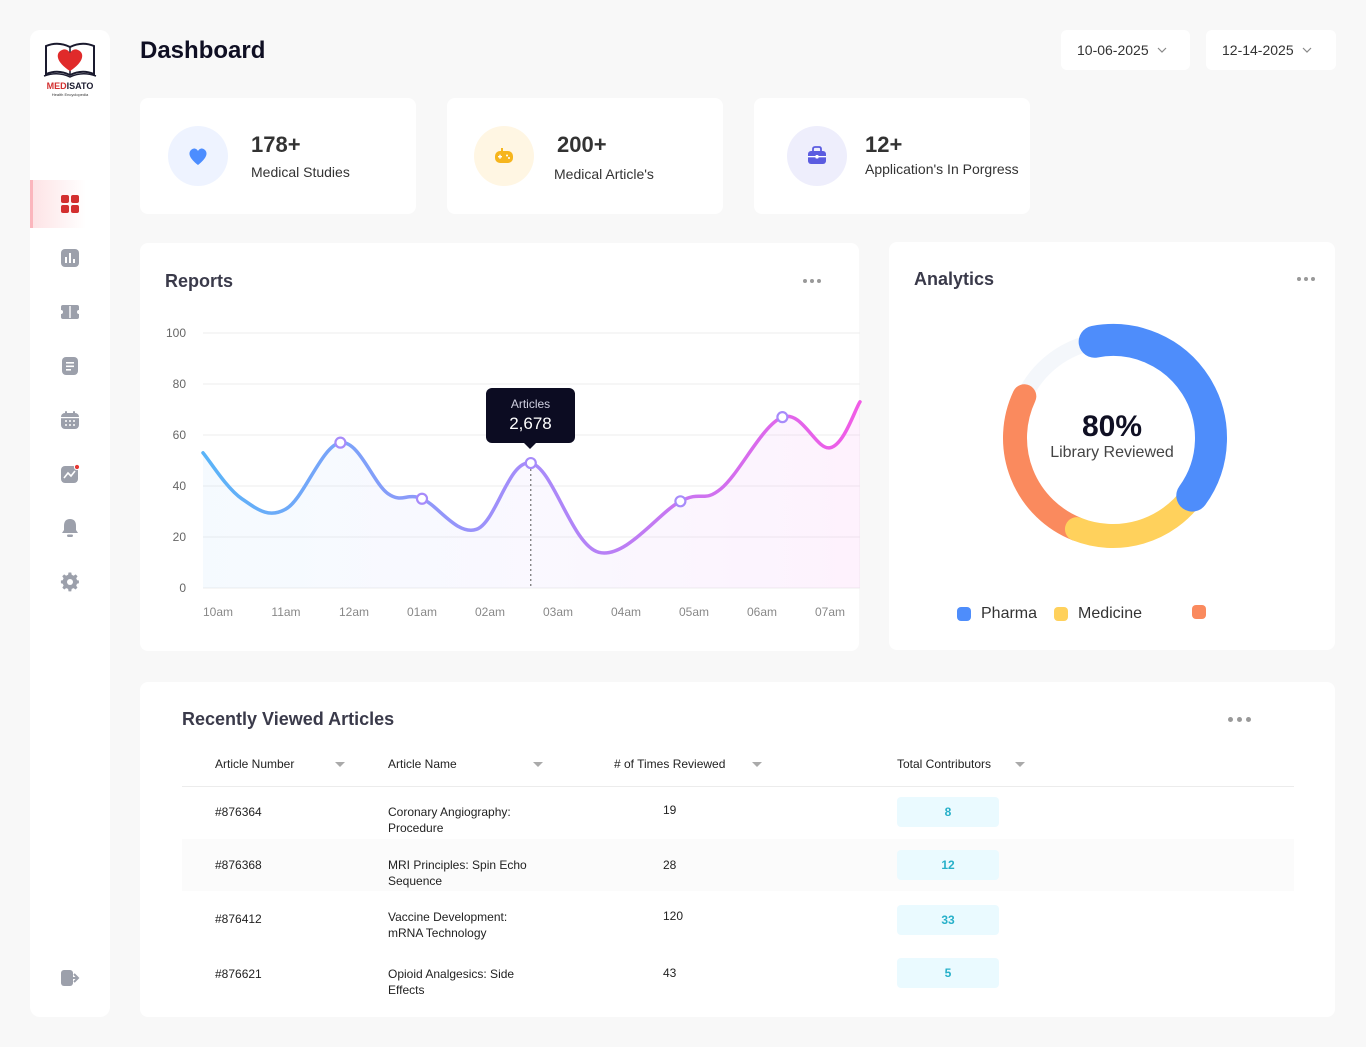 Image resolution: width=1366 pixels, height=1047 pixels. What do you see at coordinates (218, 612) in the screenshot?
I see `x-tick-label: 10am` at bounding box center [218, 612].